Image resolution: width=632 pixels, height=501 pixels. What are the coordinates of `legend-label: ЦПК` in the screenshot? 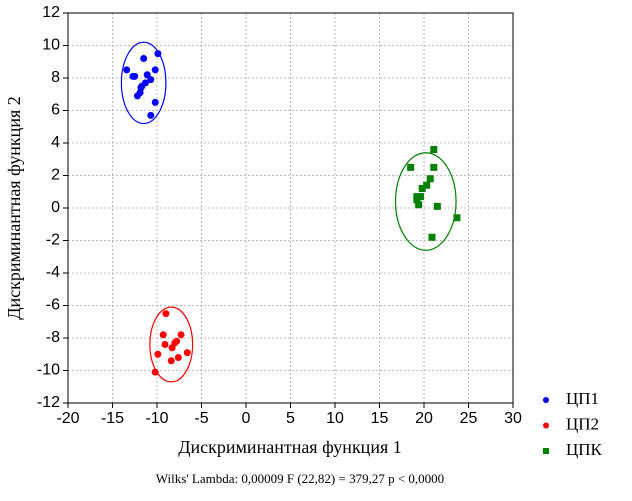 It's located at (584, 449).